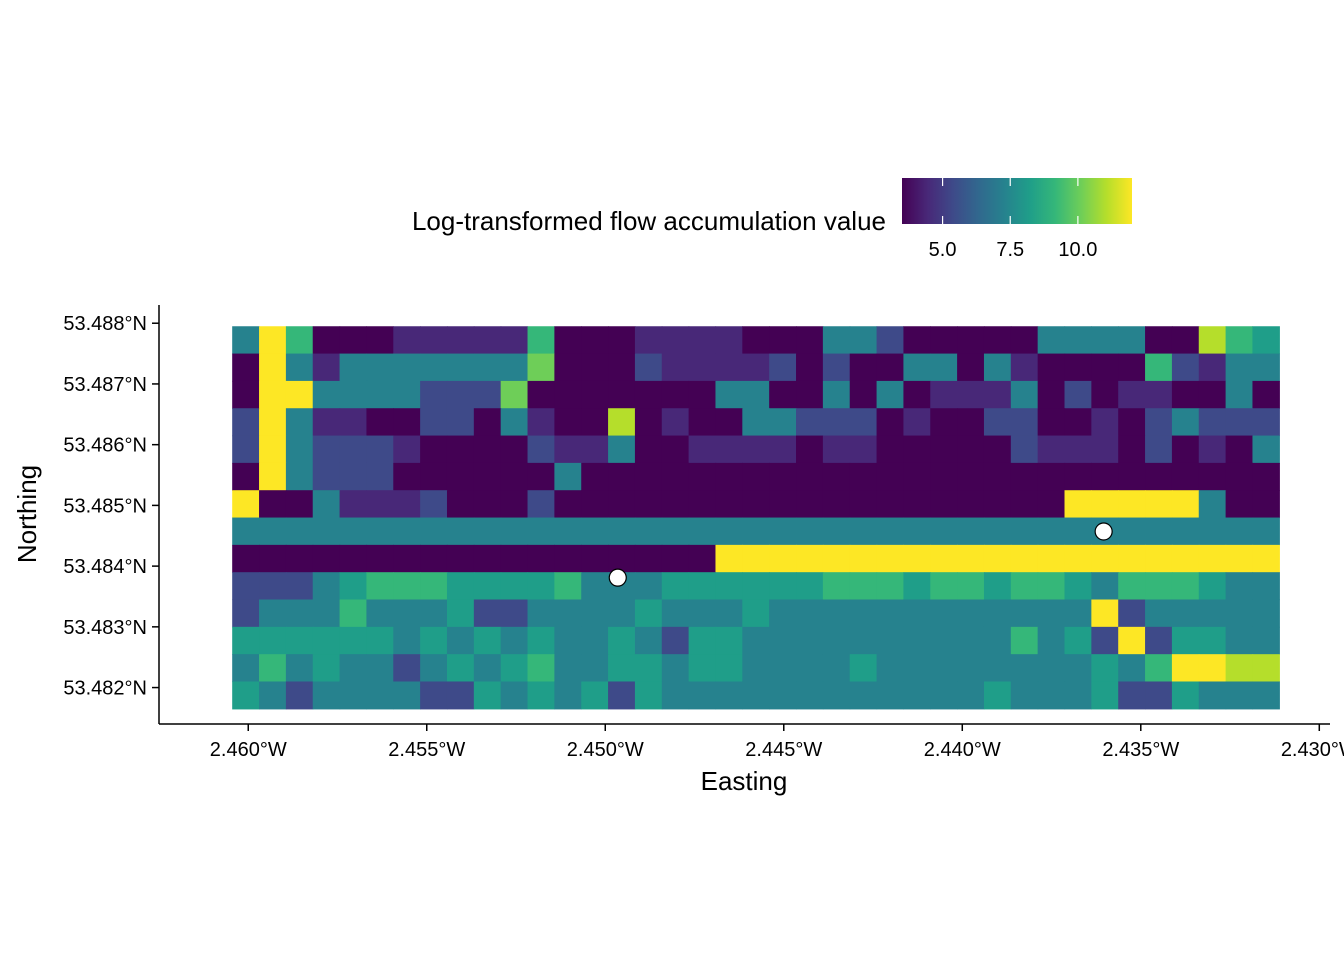 Image resolution: width=1344 pixels, height=960 pixels. I want to click on colorbar-tick-label: 10.0, so click(1077, 250).